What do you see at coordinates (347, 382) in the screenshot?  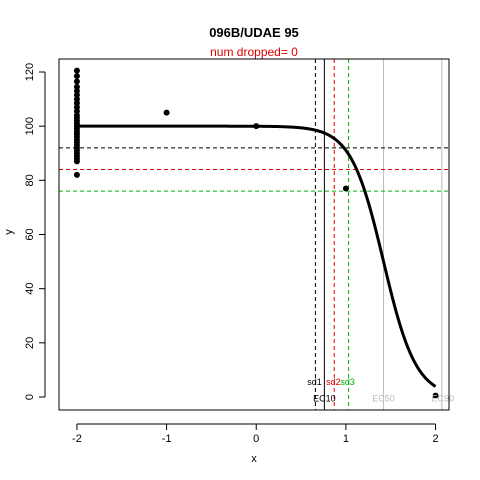 I see `annotation-label: sd3` at bounding box center [347, 382].